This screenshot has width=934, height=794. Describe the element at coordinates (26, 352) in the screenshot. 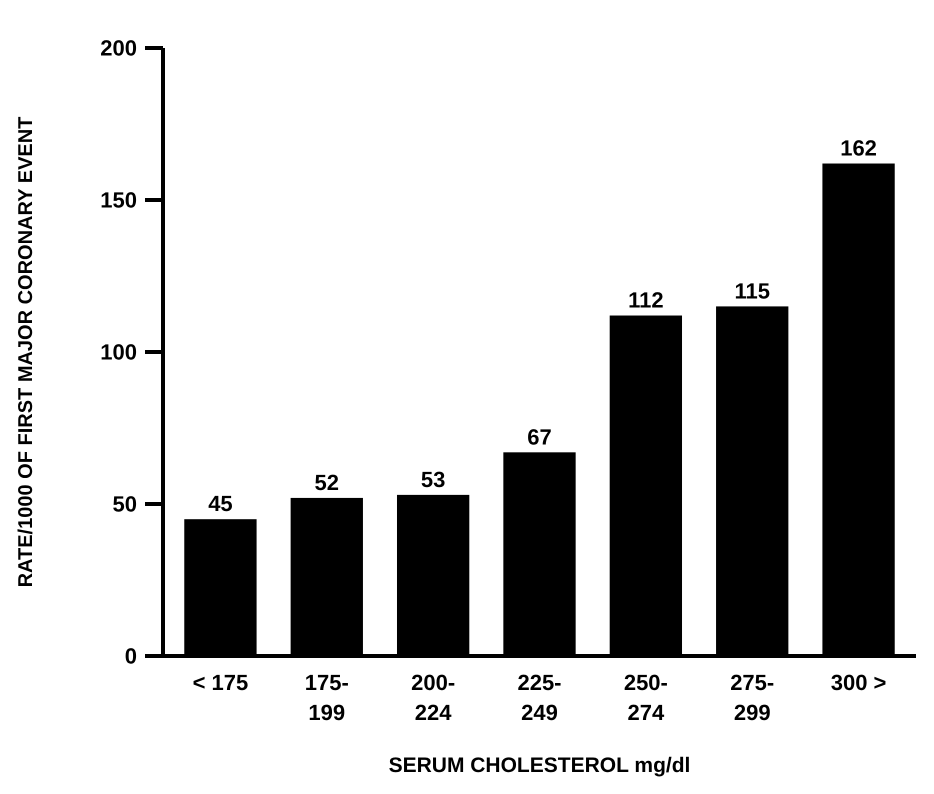

I see `y-axis-title: RATE/1000 OF FIRST MAJOR CORONARY EVENT` at that location.